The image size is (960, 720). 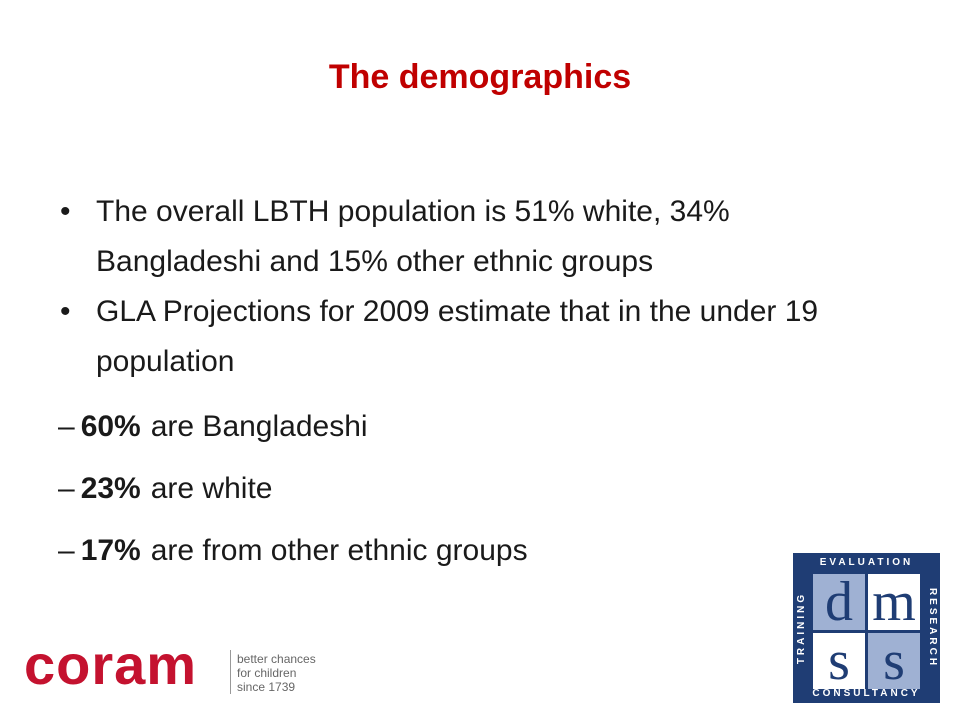 What do you see at coordinates (110, 488) in the screenshot?
I see `sub-bold: 23%` at bounding box center [110, 488].